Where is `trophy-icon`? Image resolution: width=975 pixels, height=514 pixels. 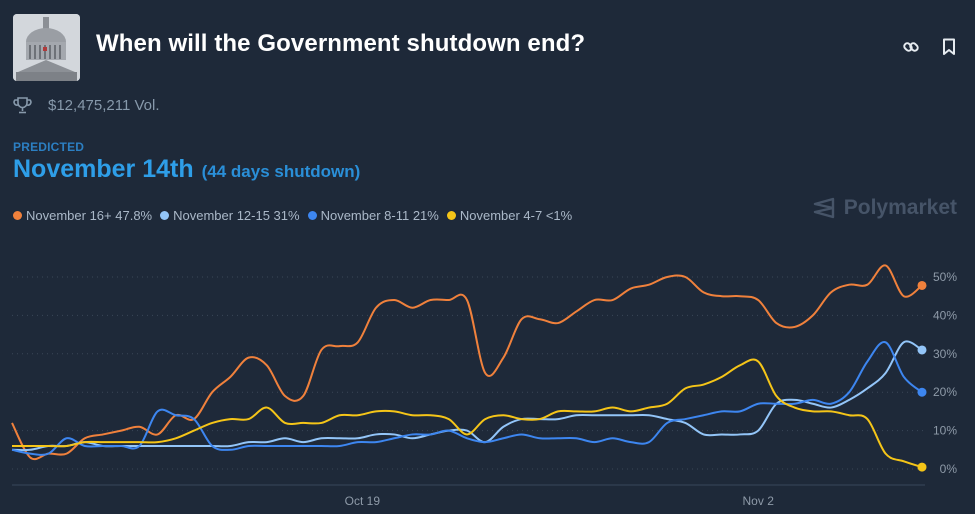
trophy-icon is located at coordinates (22, 105).